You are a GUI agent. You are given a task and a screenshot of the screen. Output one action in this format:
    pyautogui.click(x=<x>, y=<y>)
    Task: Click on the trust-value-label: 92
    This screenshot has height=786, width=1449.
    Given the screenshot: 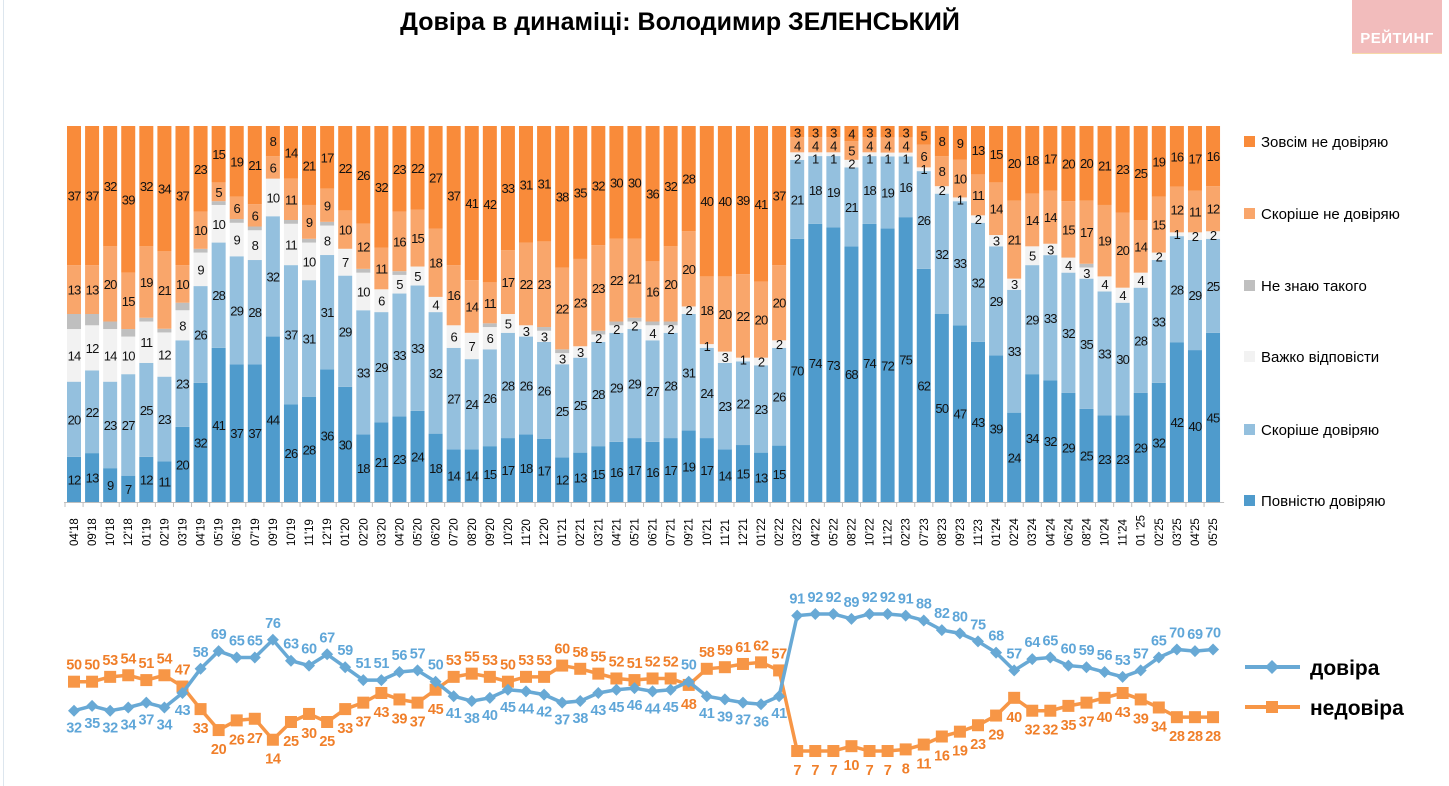 What is the action you would take?
    pyautogui.click(x=888, y=598)
    